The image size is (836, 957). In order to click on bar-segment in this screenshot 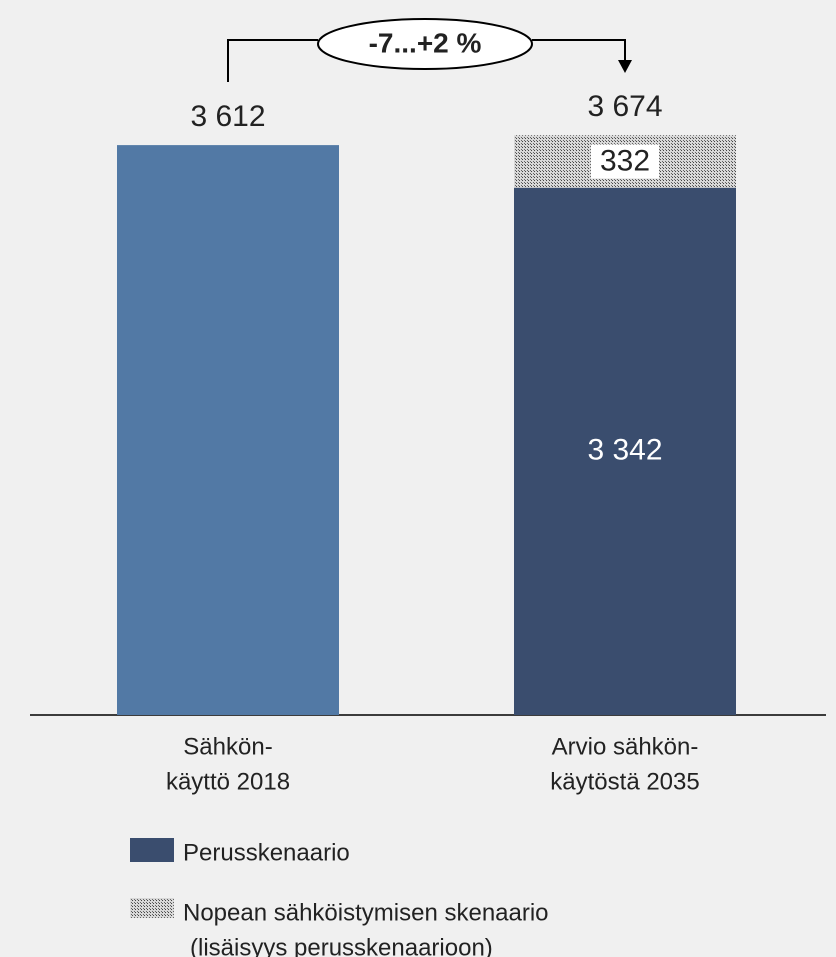, I will do `click(625, 451)`.